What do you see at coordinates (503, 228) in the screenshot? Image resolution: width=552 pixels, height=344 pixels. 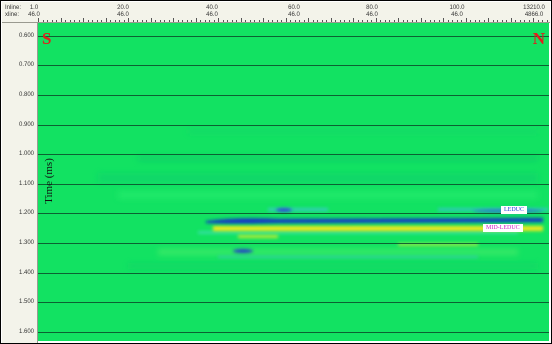 I see `horizon-label-mid-leduc: MID-LEDUC` at bounding box center [503, 228].